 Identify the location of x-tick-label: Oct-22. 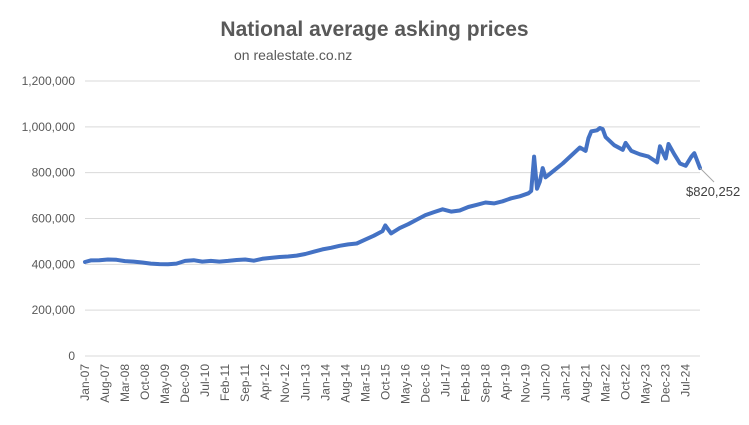
(626, 382).